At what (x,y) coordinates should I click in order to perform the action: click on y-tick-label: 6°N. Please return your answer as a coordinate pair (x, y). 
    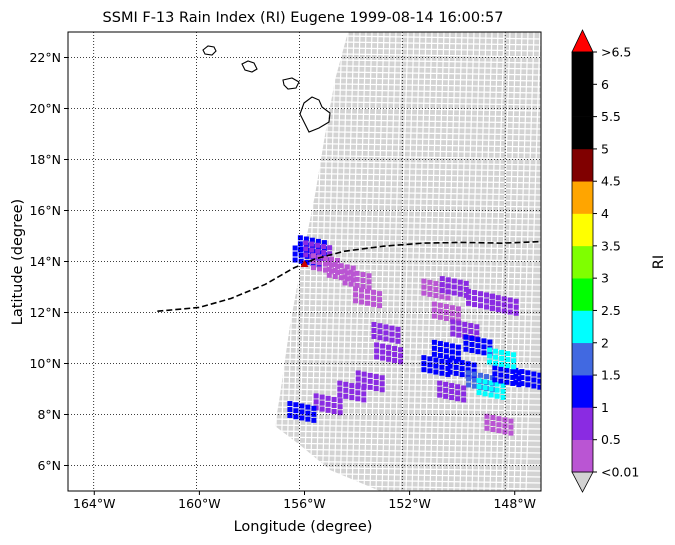
    Looking at the image, I should click on (49, 465).